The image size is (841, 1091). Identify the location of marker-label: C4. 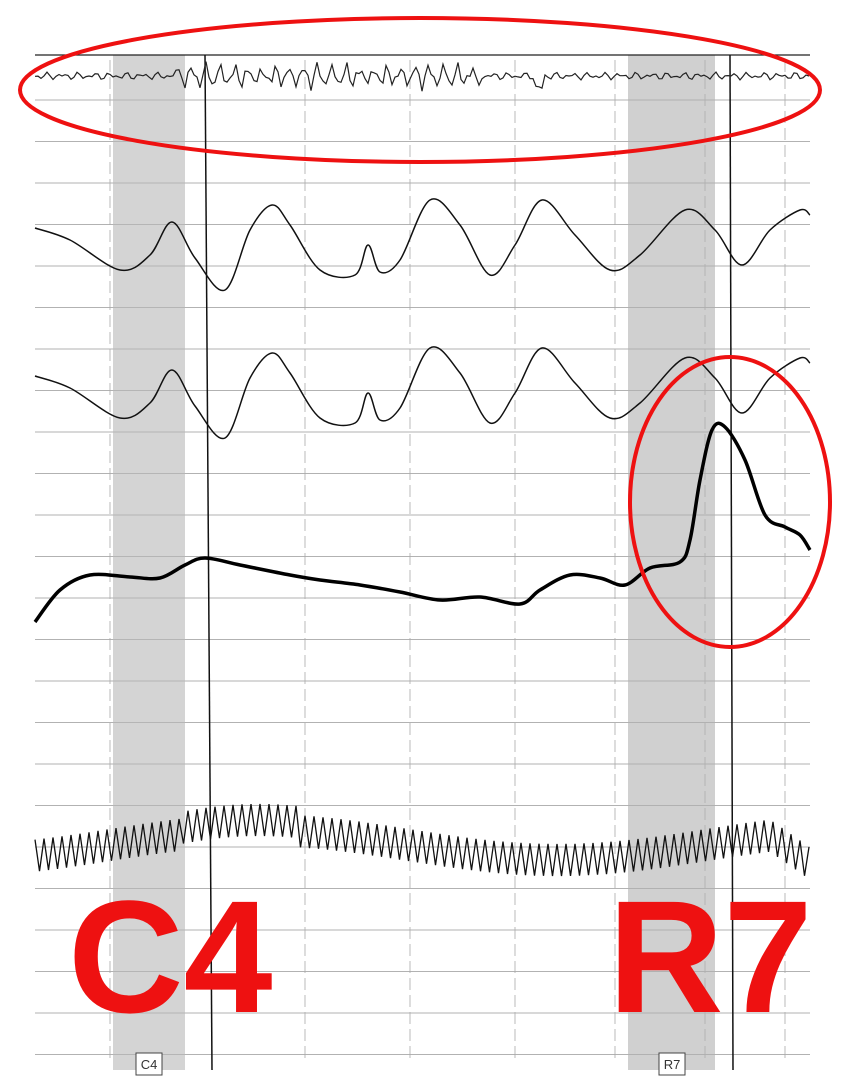
(149, 1064).